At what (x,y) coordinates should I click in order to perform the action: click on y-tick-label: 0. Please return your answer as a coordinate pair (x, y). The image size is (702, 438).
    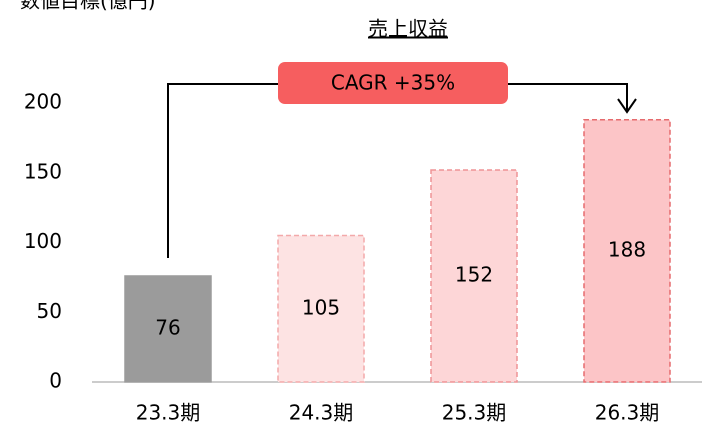
    Looking at the image, I should click on (55, 381).